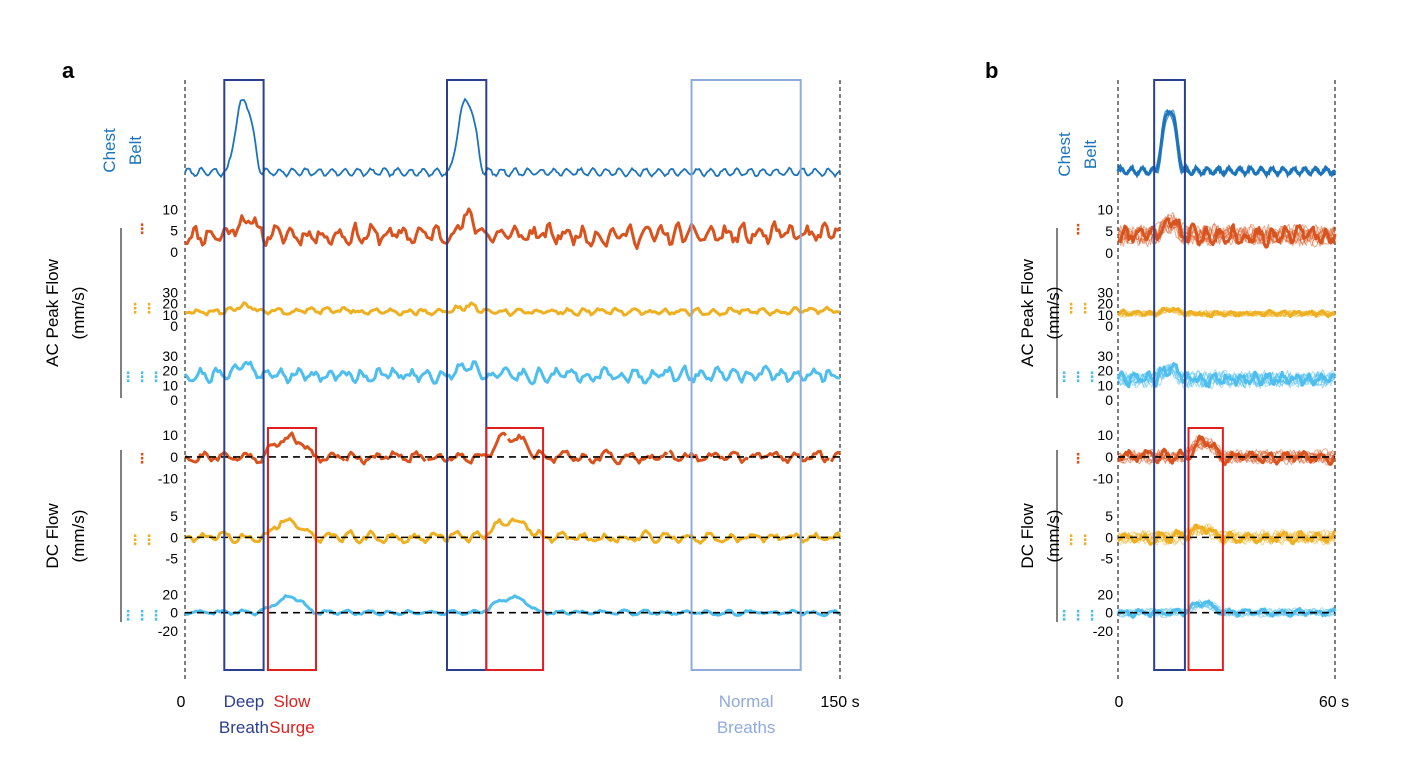 This screenshot has width=1404, height=766. I want to click on normal-breaths-box, so click(746, 375).